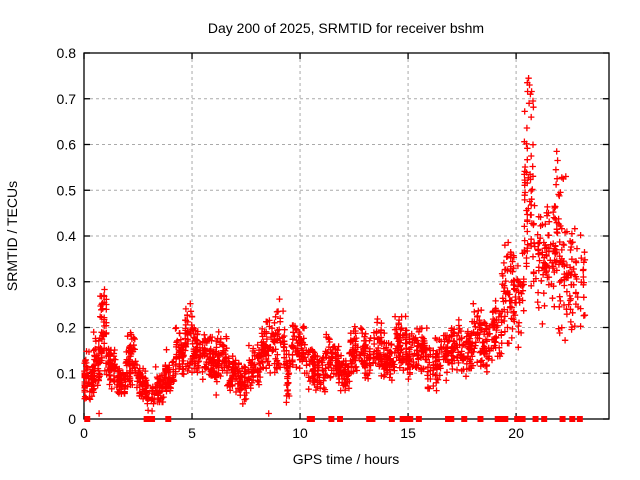 Image resolution: width=640 pixels, height=480 pixels. What do you see at coordinates (67, 190) in the screenshot?
I see `y-tick-label: 0.5` at bounding box center [67, 190].